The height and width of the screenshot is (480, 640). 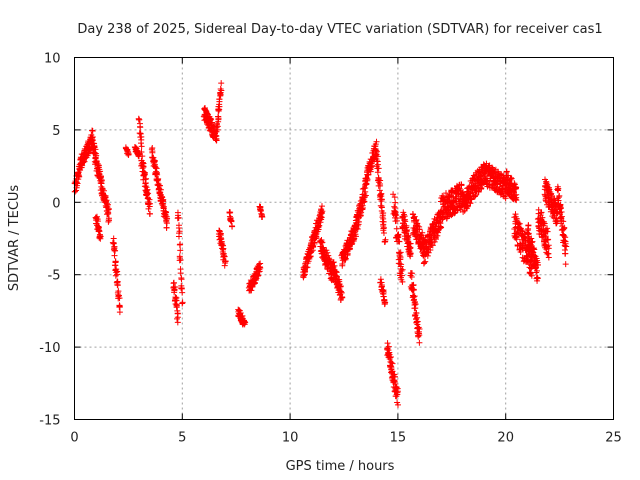 I want to click on x-axis-label: GPS time / hours, so click(x=340, y=466).